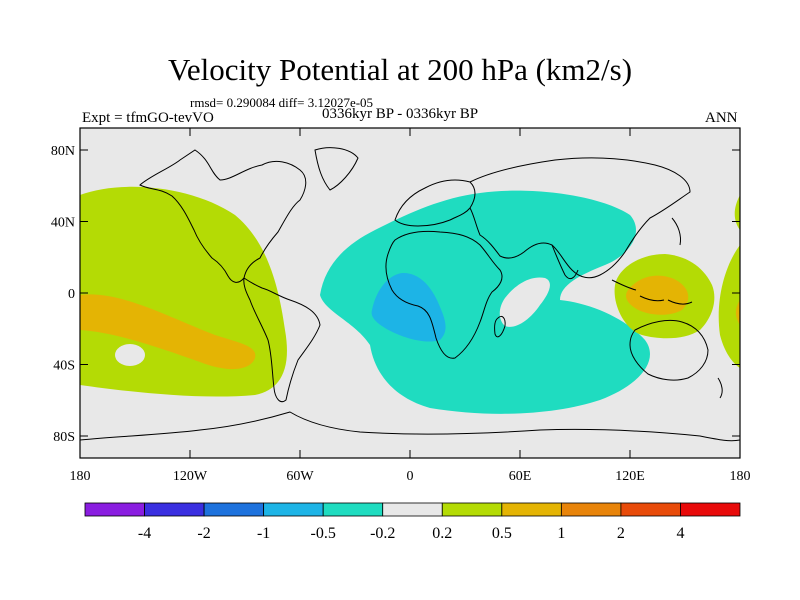 The image size is (800, 600). Describe the element at coordinates (669, 350) in the screenshot. I see `coast-australia` at that location.